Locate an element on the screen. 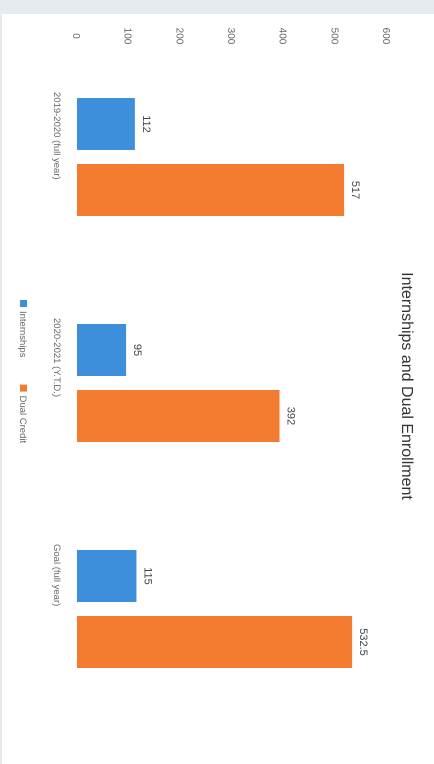 The height and width of the screenshot is (764, 434). y-tick-label: 500 is located at coordinates (333, 36).